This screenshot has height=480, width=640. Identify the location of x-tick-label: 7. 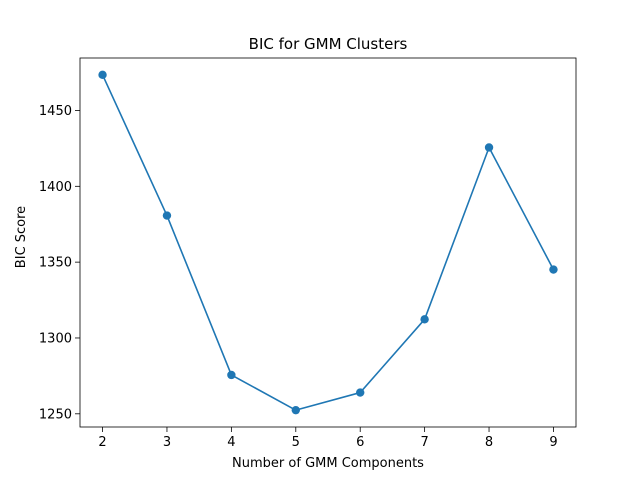
(424, 442).